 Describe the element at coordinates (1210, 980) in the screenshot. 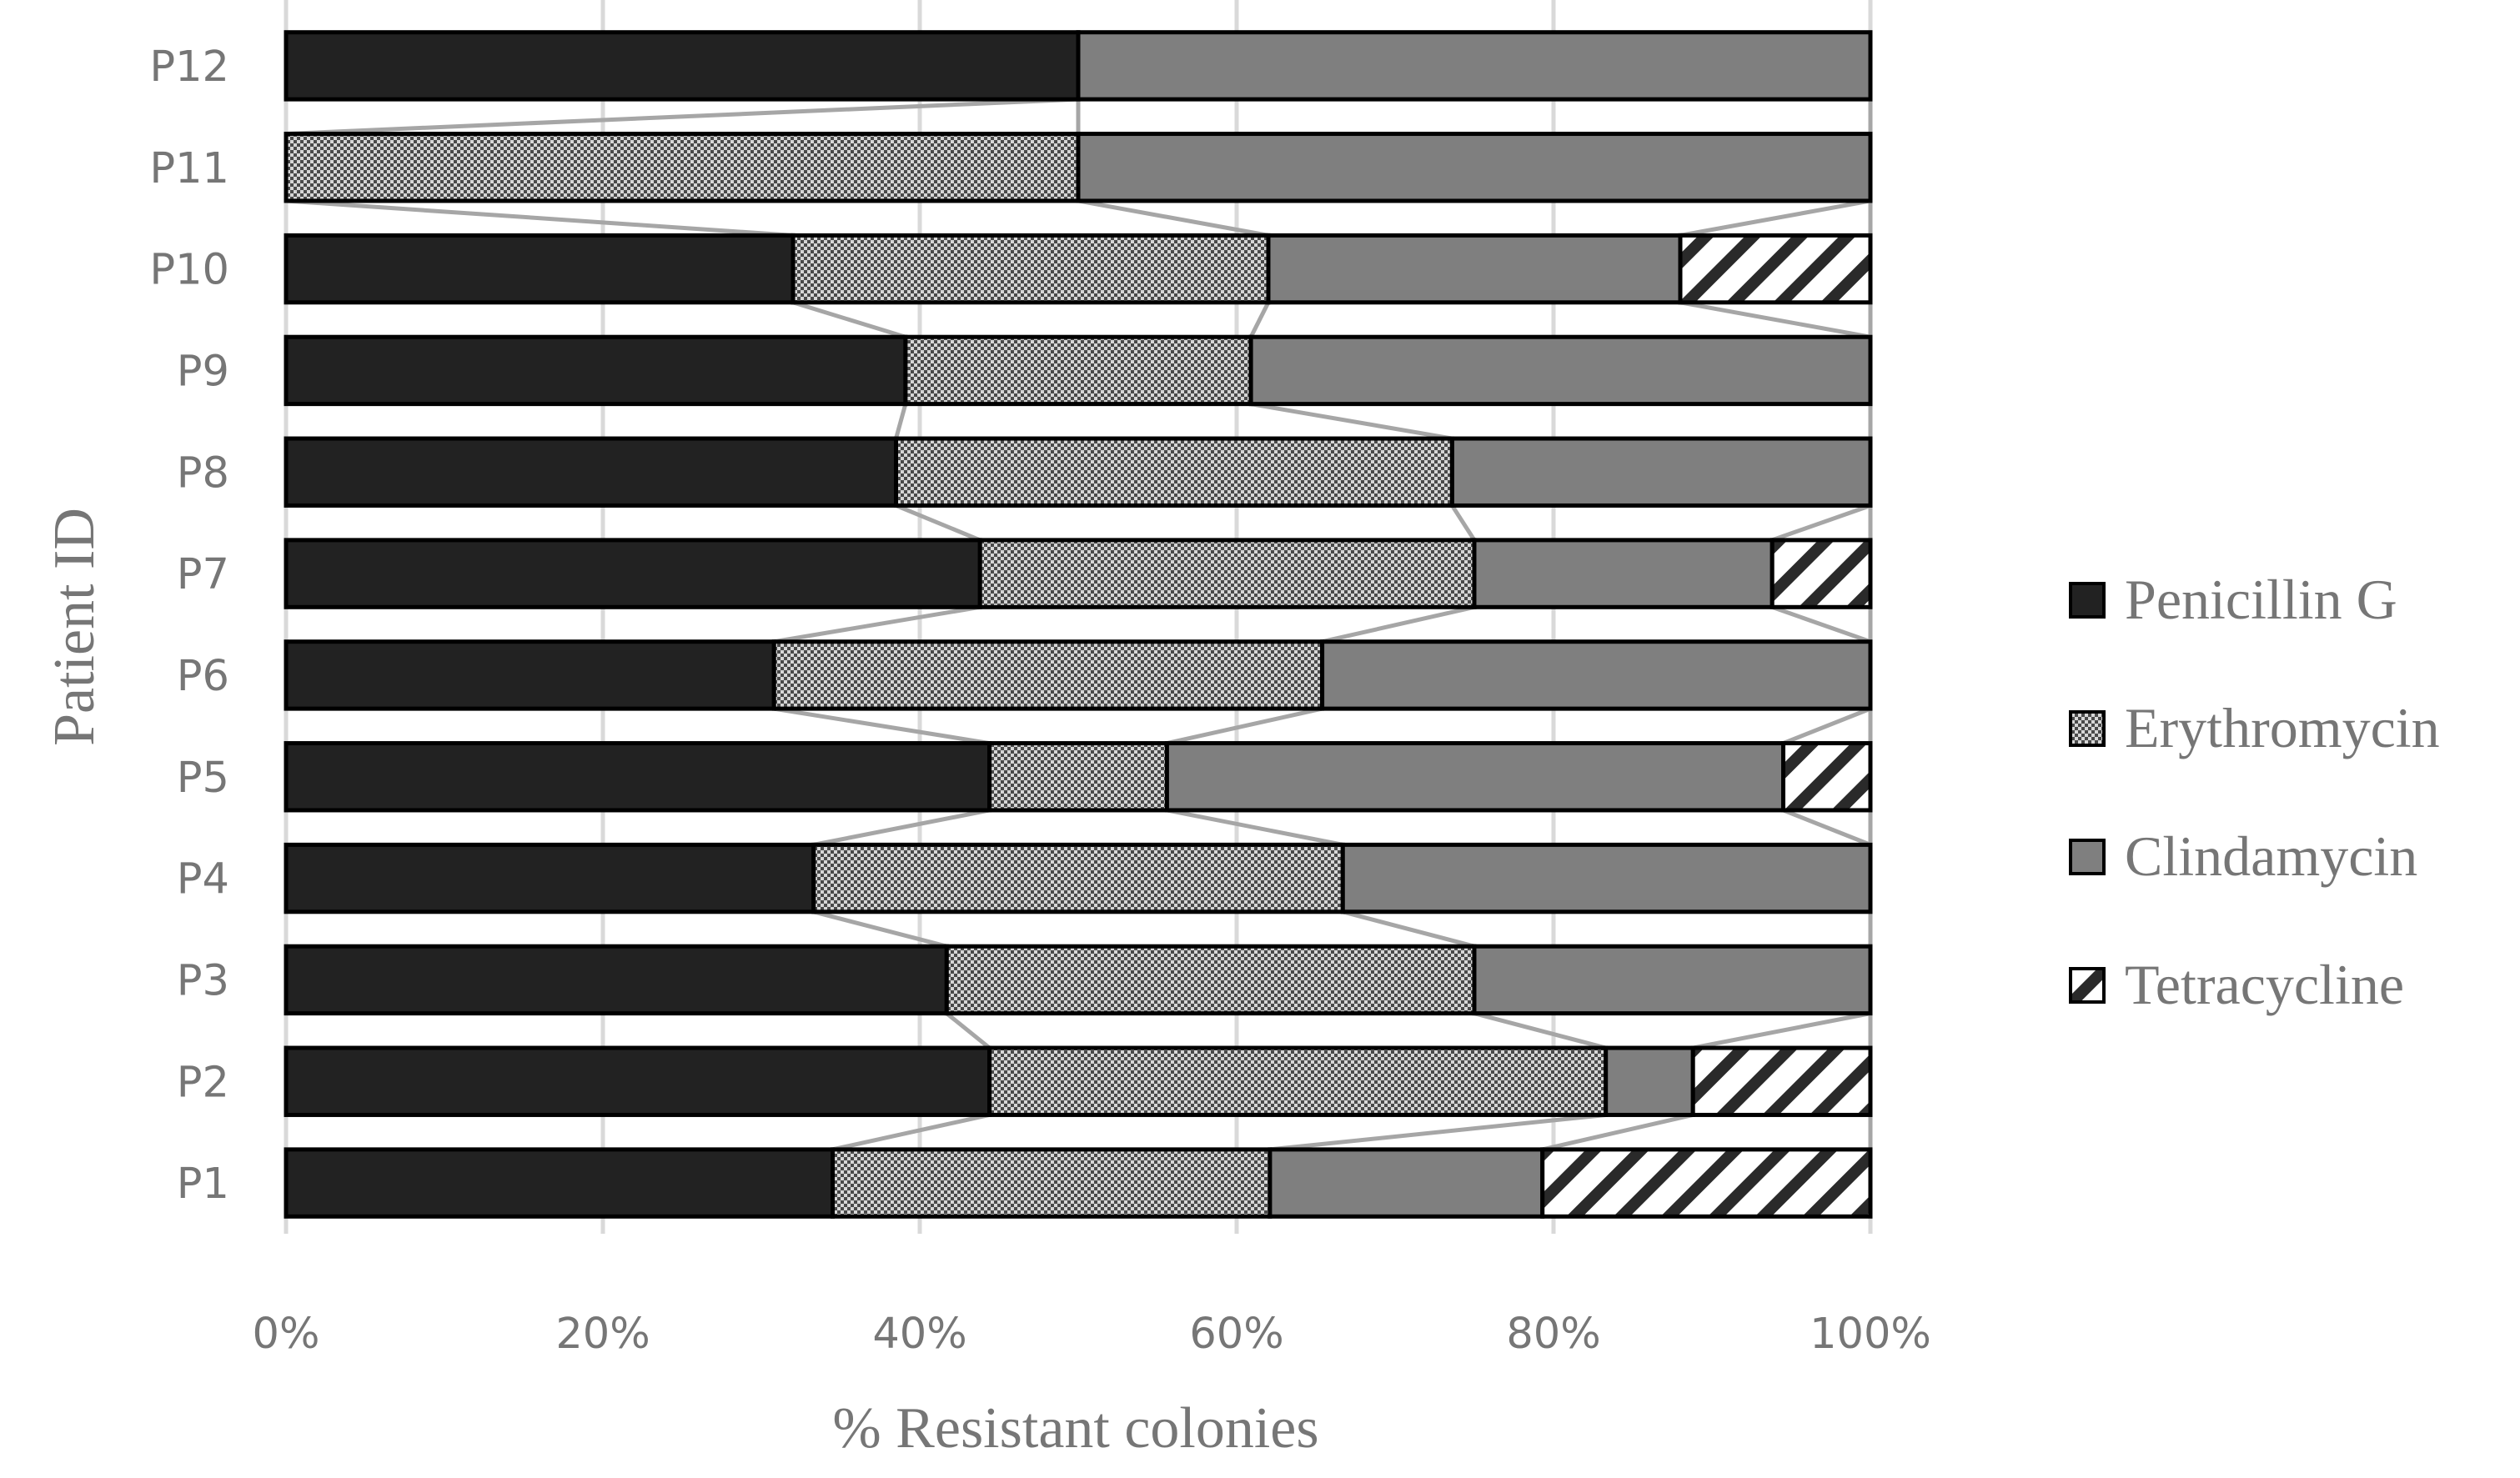

I see `bar-p3-erythromycin` at that location.